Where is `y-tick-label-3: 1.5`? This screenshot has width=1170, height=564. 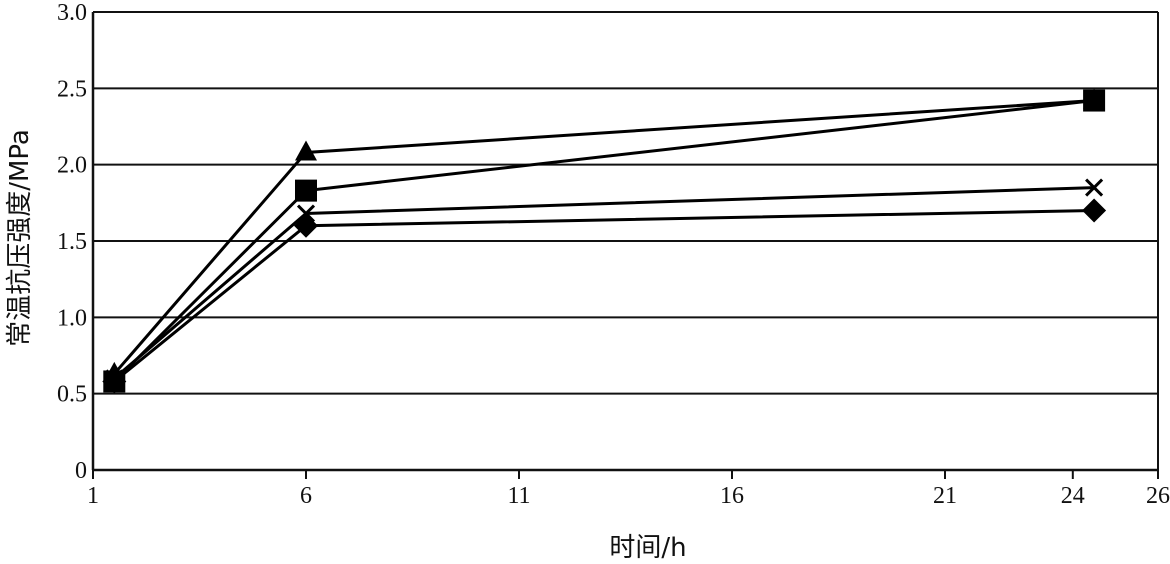 y-tick-label-3: 1.5 is located at coordinates (72, 242).